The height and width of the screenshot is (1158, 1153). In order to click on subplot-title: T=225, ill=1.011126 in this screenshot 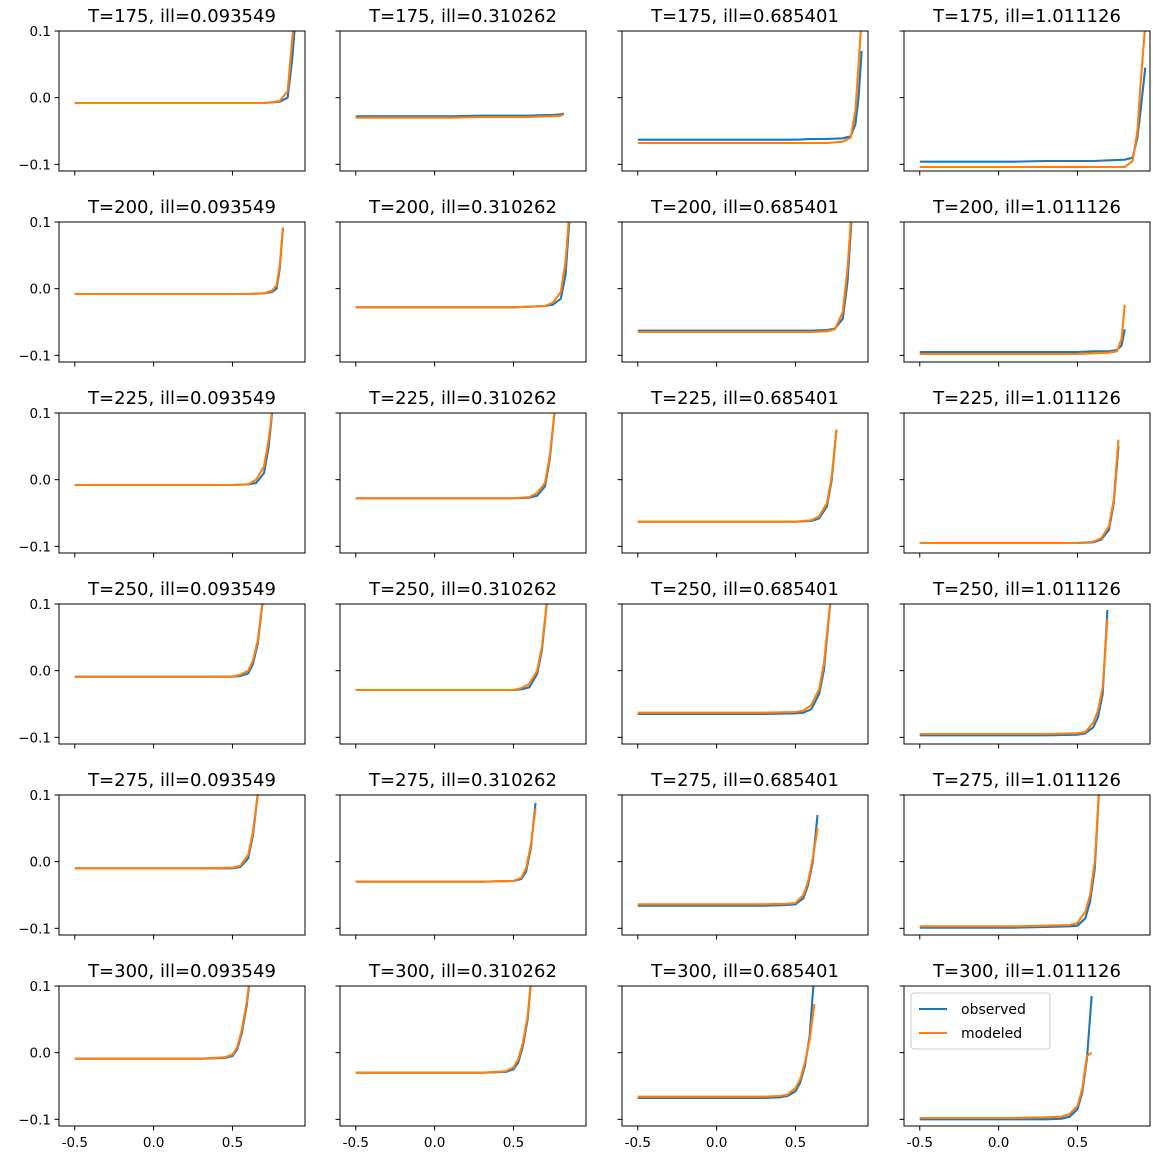, I will do `click(1026, 398)`.